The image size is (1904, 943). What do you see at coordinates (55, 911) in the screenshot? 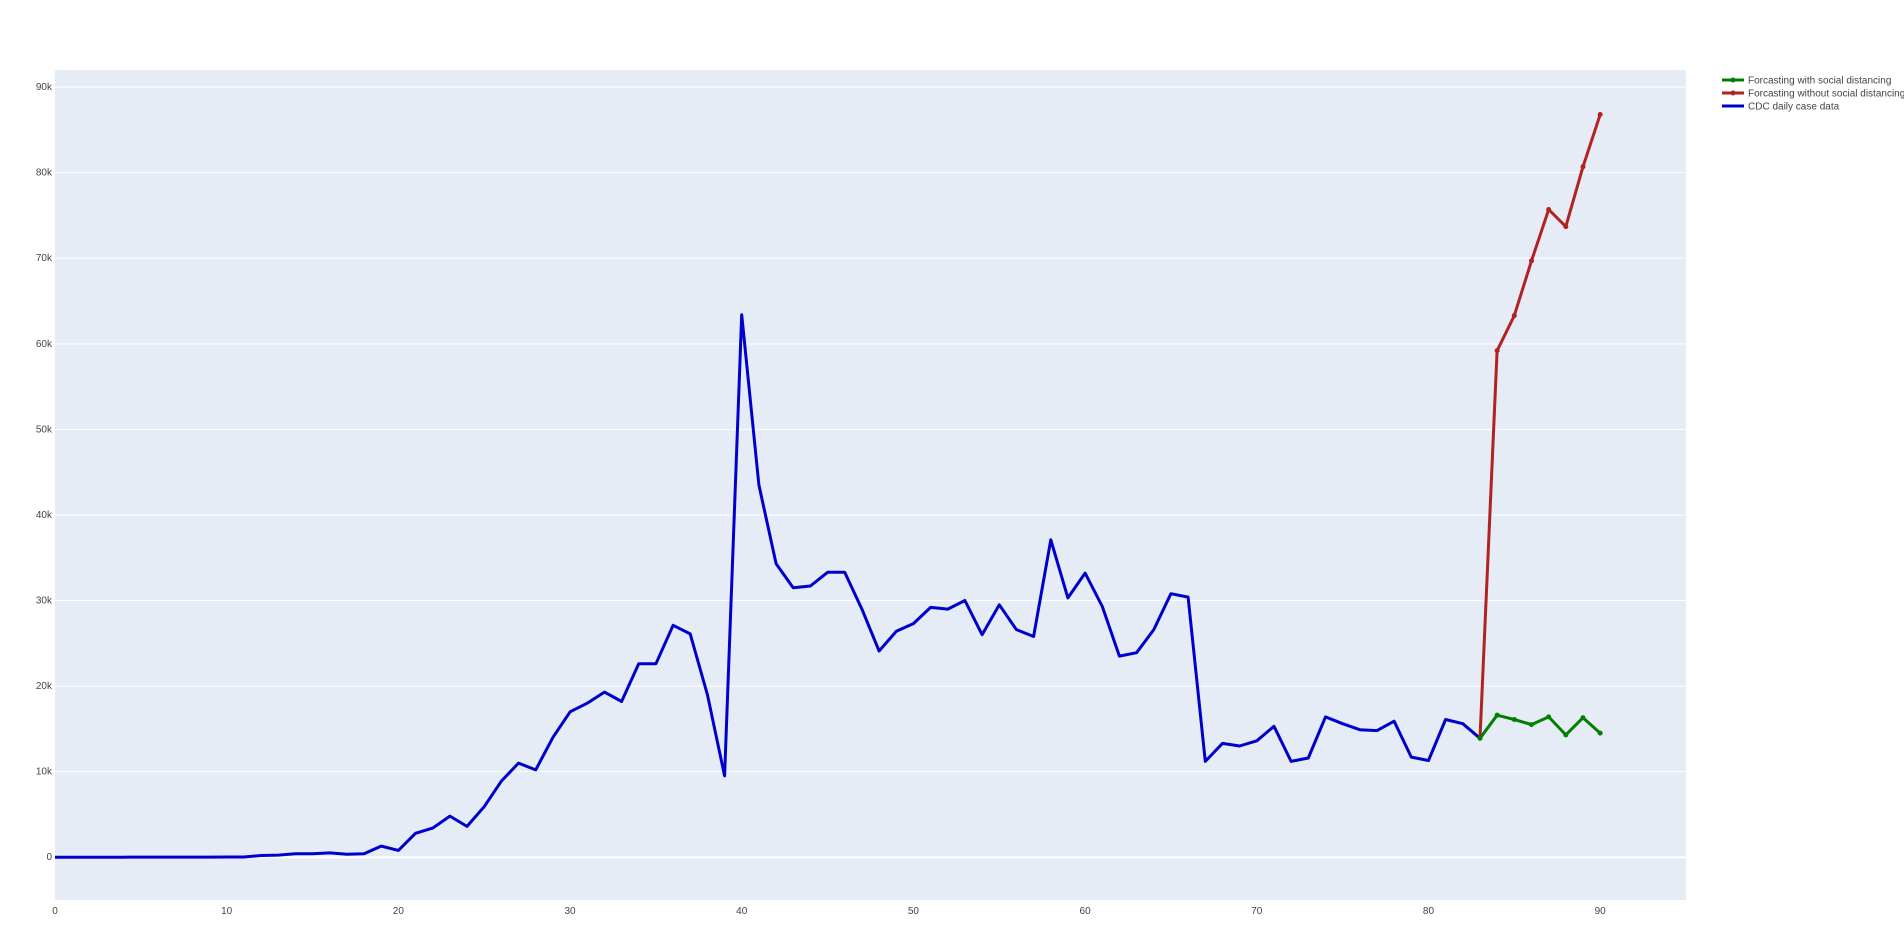
I see `x-tick-label: 0` at bounding box center [55, 911].